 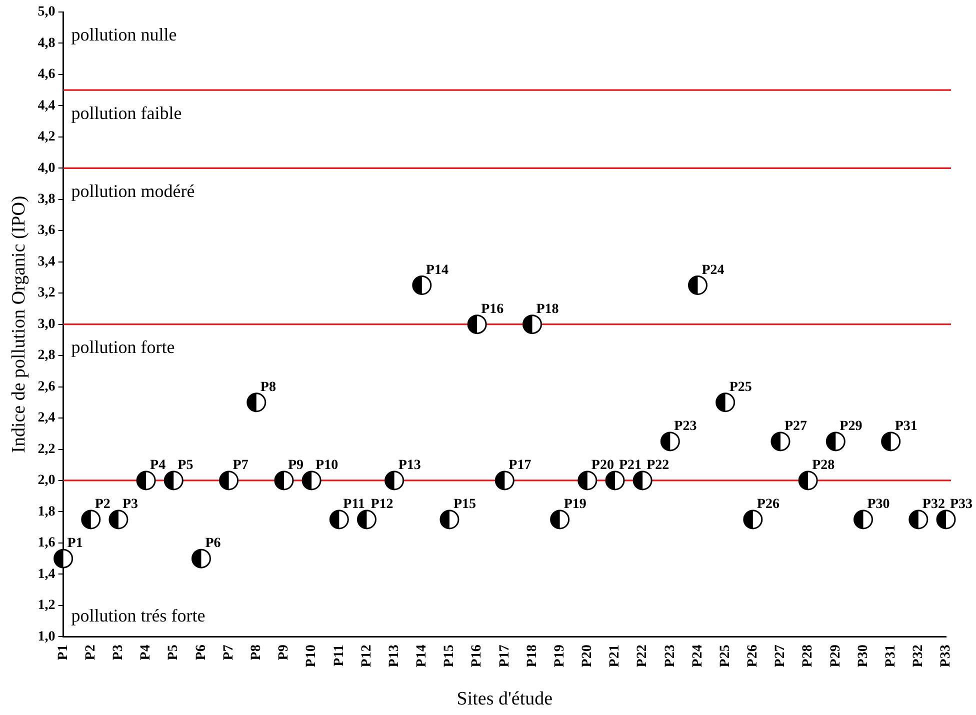 I want to click on x-tick-label: P16, so click(x=477, y=656).